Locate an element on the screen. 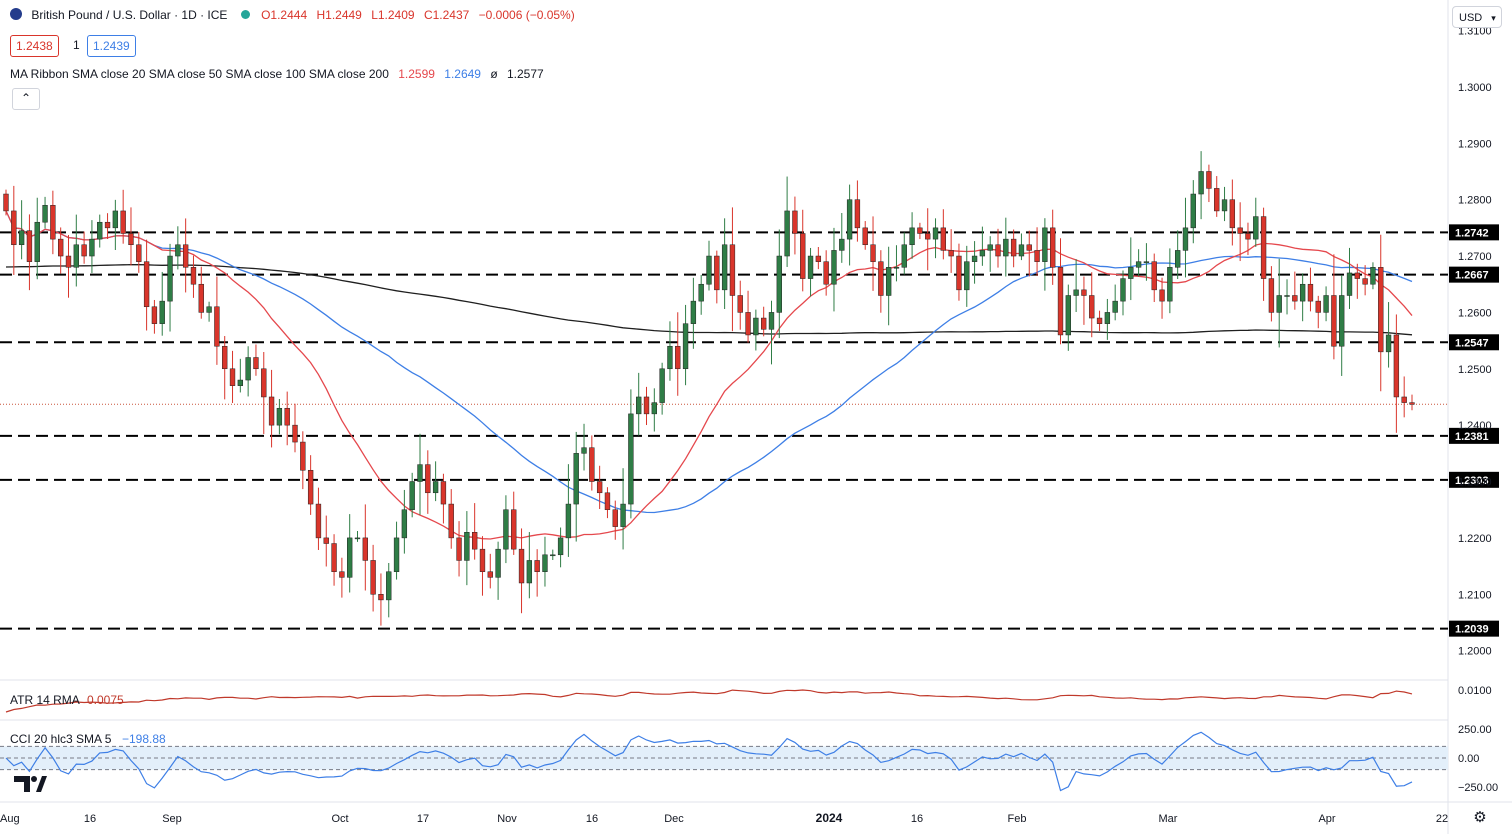  currency-button: USD ▾ is located at coordinates (1477, 17).